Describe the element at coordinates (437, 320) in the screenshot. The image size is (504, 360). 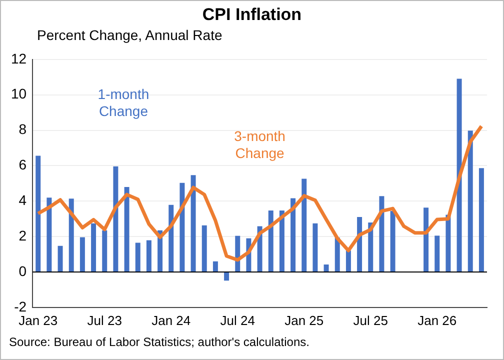
I see `x-tick-label: Jan 26` at that location.